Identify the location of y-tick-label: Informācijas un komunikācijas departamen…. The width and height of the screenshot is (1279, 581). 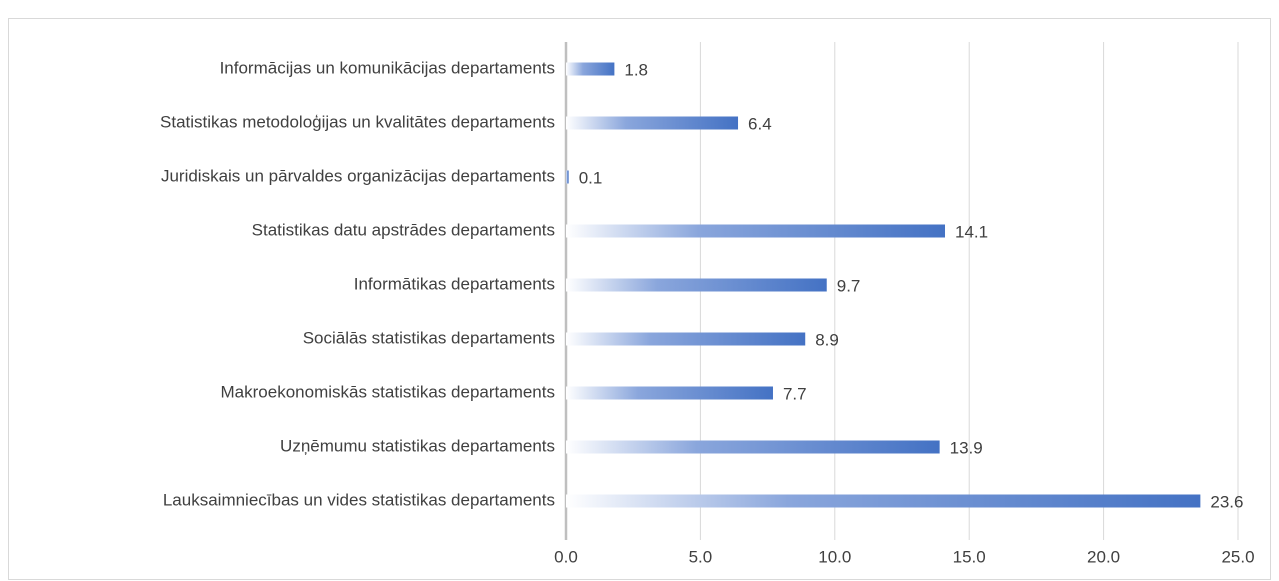
(387, 67).